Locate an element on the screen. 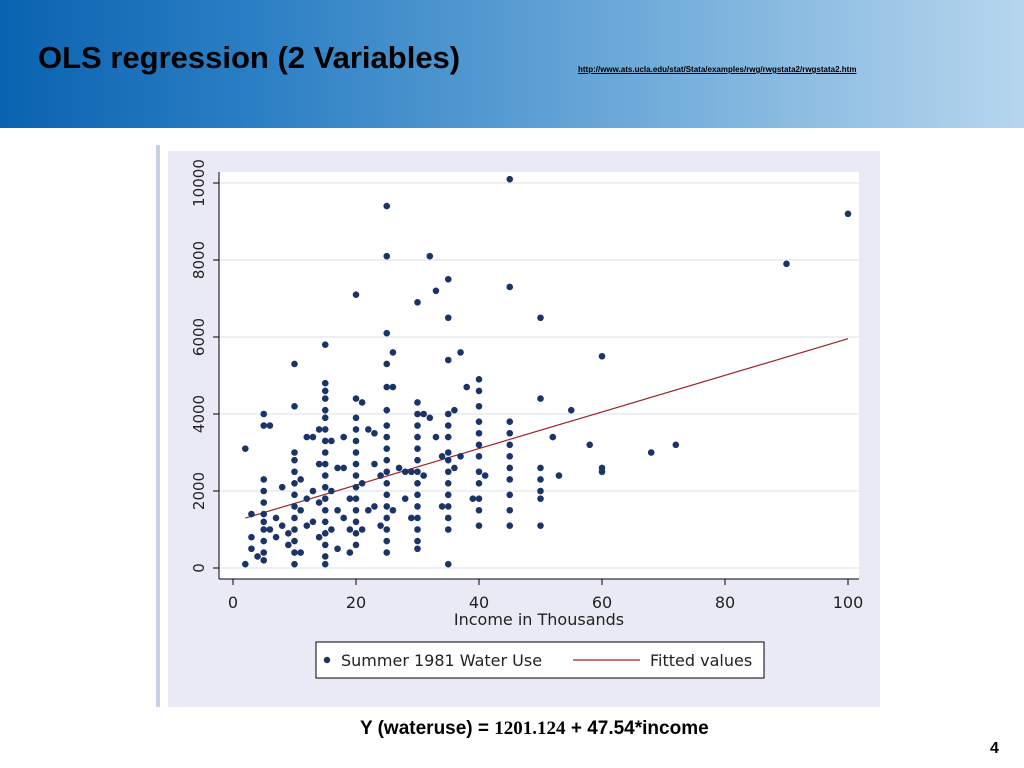 The image size is (1024, 768). x-tick-label: 80 is located at coordinates (725, 602).